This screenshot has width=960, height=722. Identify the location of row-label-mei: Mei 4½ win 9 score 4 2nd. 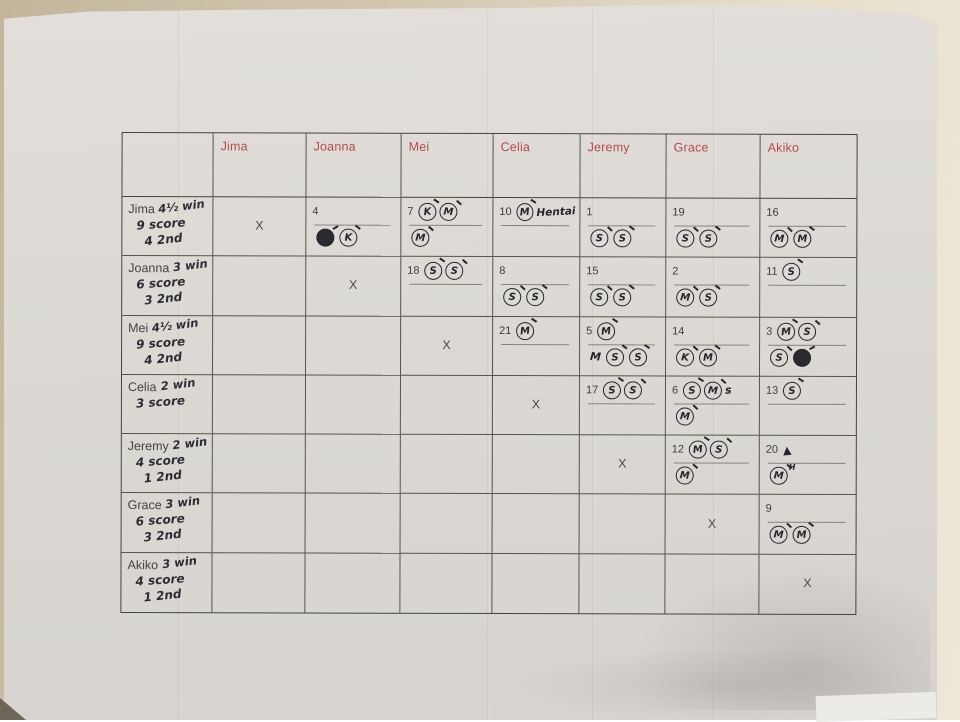
(167, 345).